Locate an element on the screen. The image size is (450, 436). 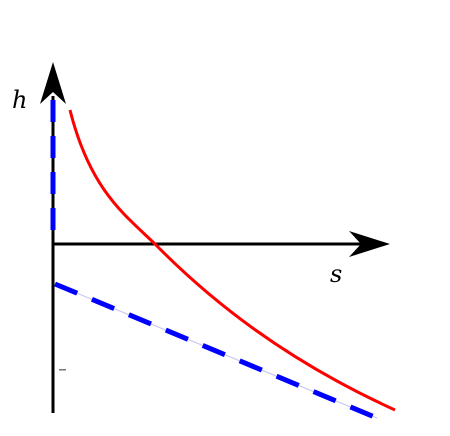
horizontal-axis-arrowhead is located at coordinates (369, 244).